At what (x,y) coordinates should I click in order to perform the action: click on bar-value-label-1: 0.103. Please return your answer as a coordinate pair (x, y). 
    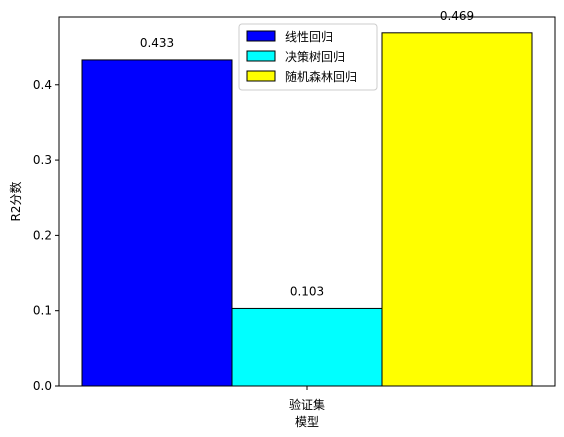
    Looking at the image, I should click on (307, 291).